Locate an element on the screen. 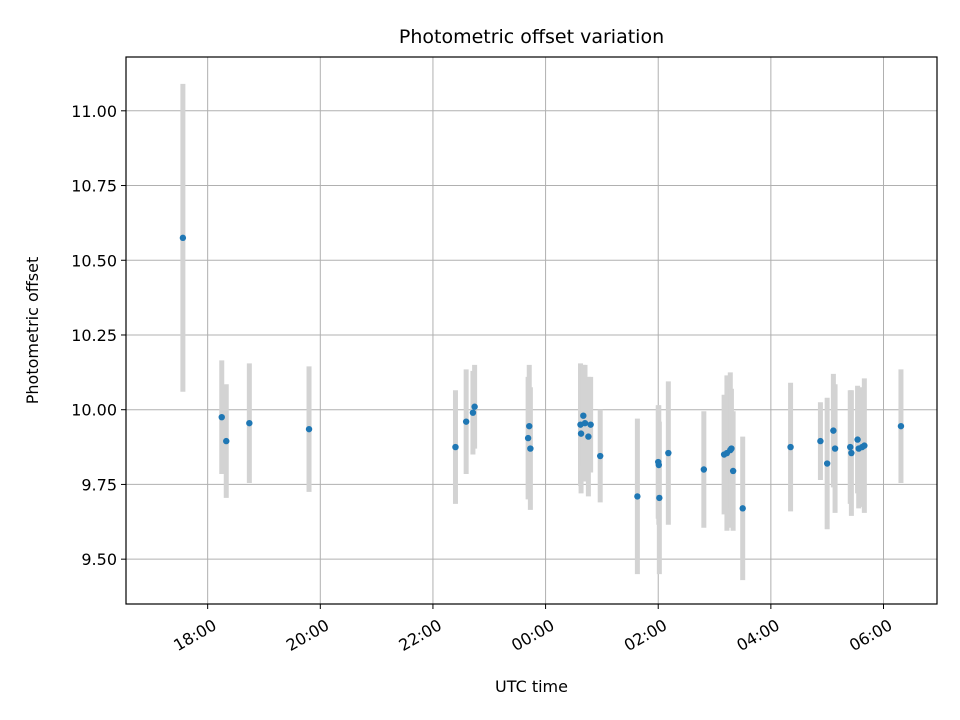  y-tick-label: 10.50 is located at coordinates (94, 260).